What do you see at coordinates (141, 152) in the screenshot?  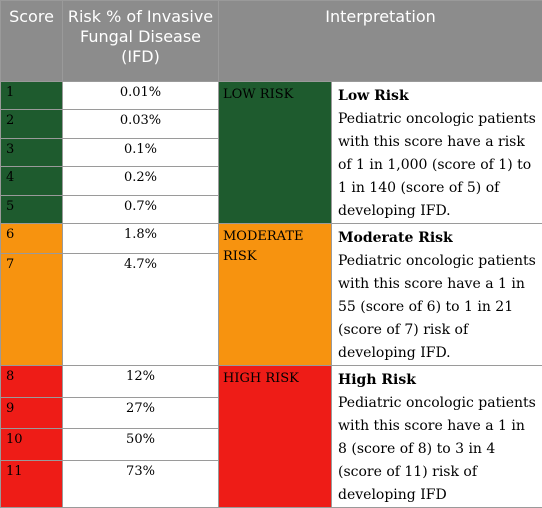 I see `risk-cell: 0.1%` at bounding box center [141, 152].